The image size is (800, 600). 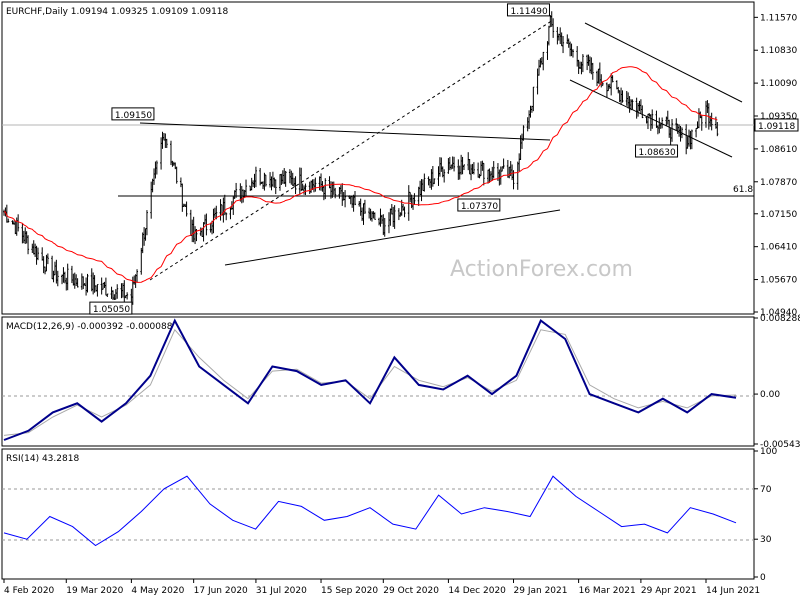 I want to click on macd-tick-label: -0.005438, so click(x=780, y=445).